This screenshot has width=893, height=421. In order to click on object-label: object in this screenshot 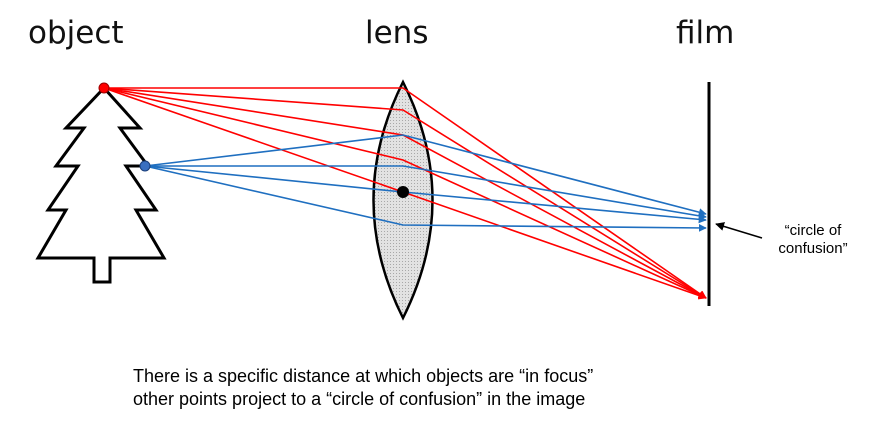, I will do `click(76, 33)`.